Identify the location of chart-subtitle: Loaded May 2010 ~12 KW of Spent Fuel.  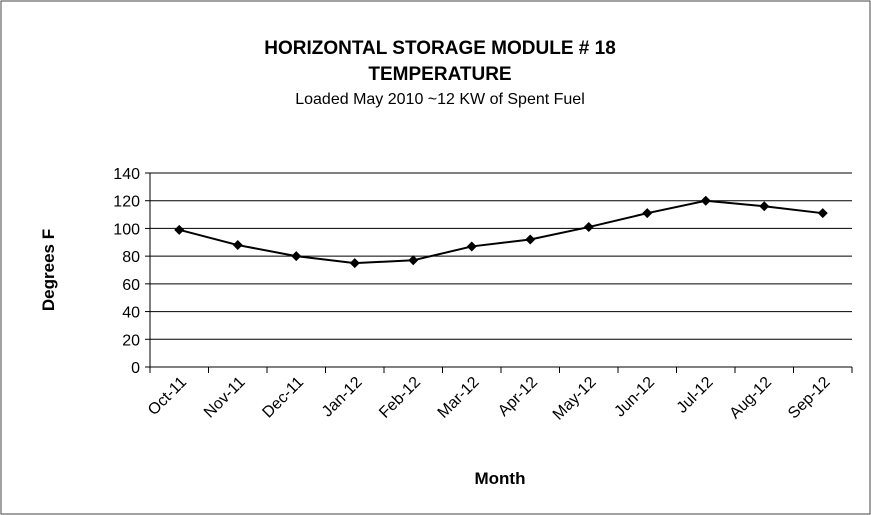
(440, 99).